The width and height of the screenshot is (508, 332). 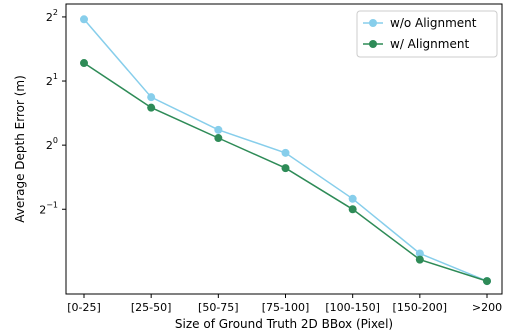 What do you see at coordinates (373, 44) in the screenshot?
I see `legend-marker-w-alignment` at bounding box center [373, 44].